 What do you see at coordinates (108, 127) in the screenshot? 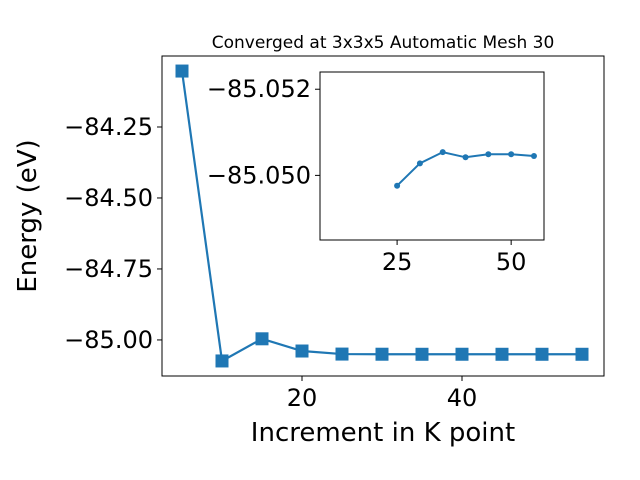
I see `y-tick-label: −84.25` at bounding box center [108, 127].